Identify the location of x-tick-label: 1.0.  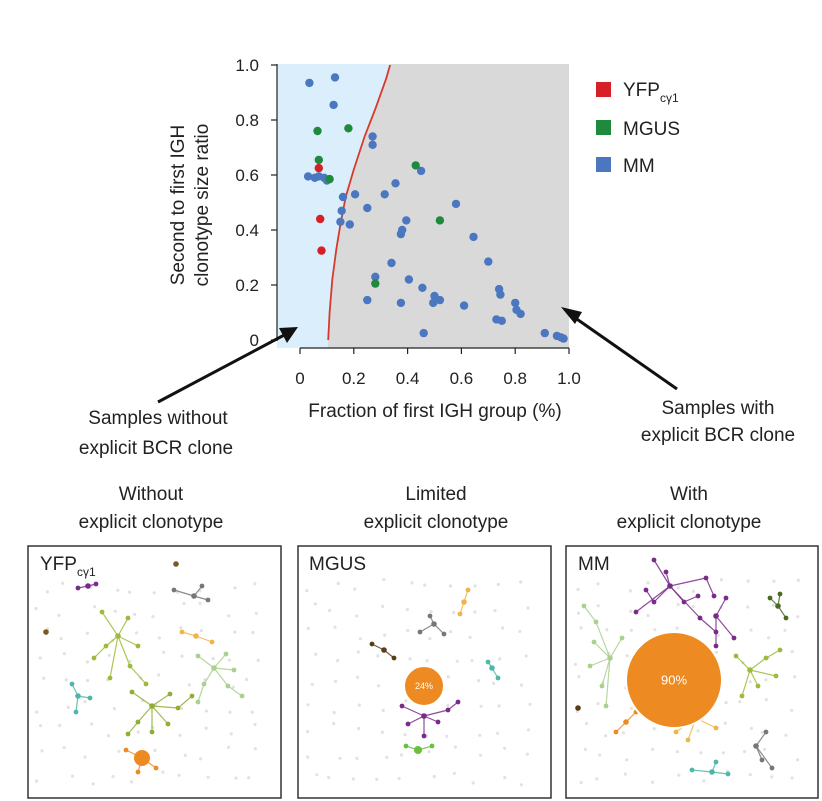
(569, 378).